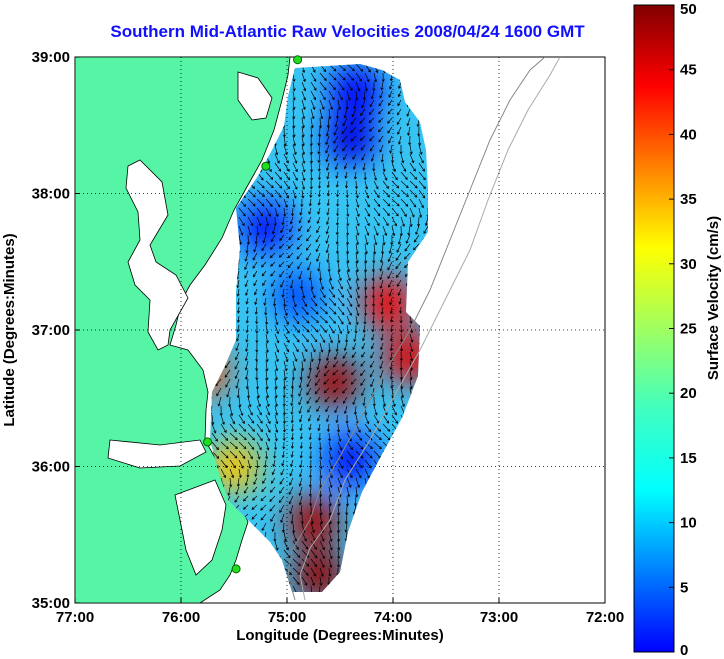 The height and width of the screenshot is (659, 724). I want to click on colorbar-tick-label: 25, so click(688, 329).